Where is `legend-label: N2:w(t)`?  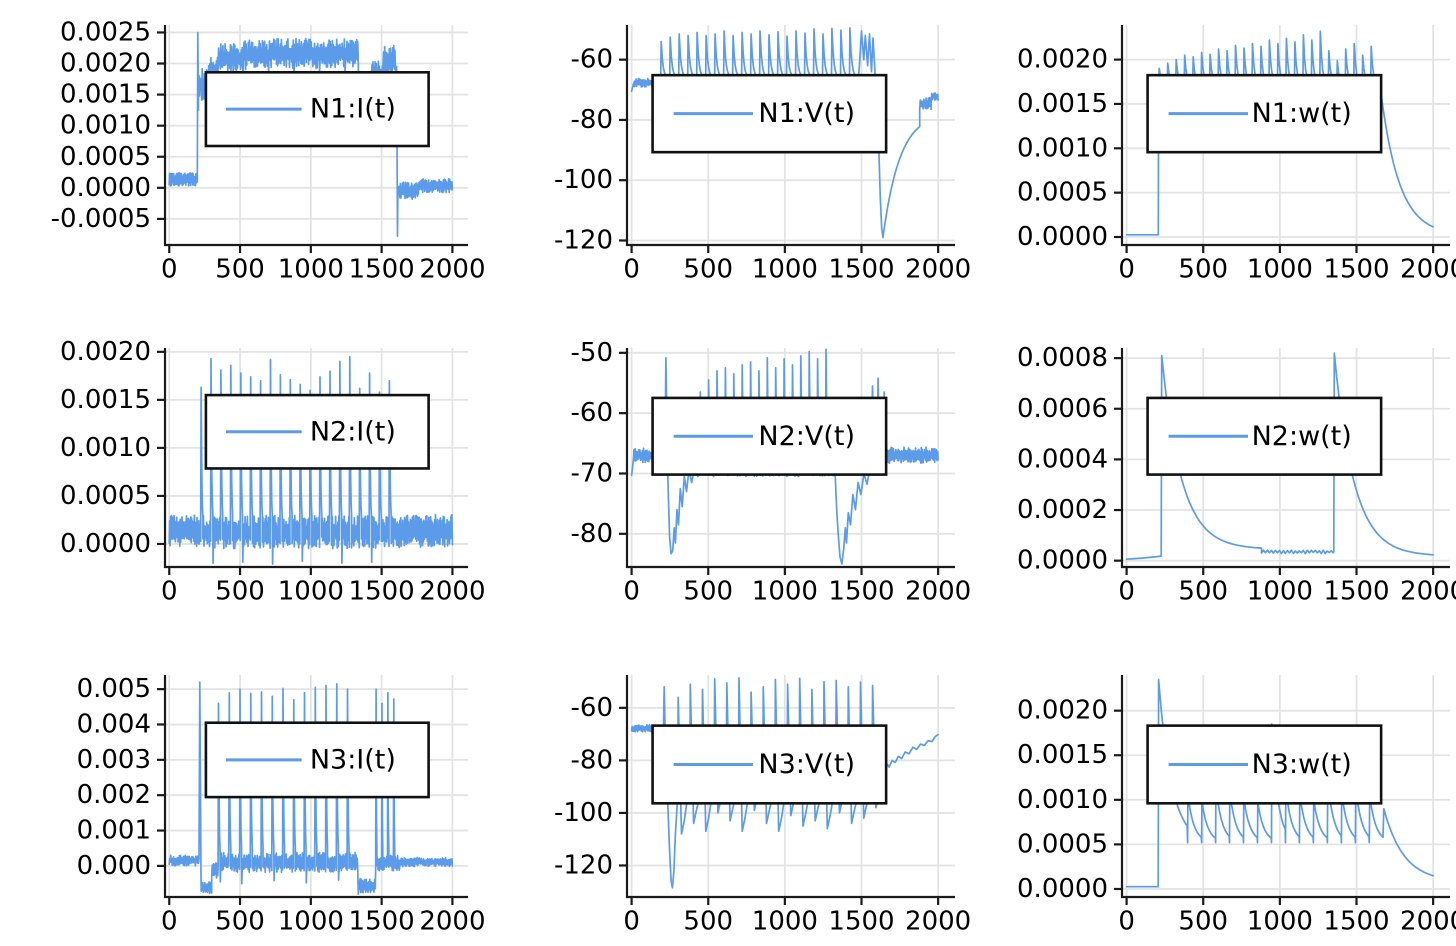
legend-label: N2:w(t) is located at coordinates (1302, 436).